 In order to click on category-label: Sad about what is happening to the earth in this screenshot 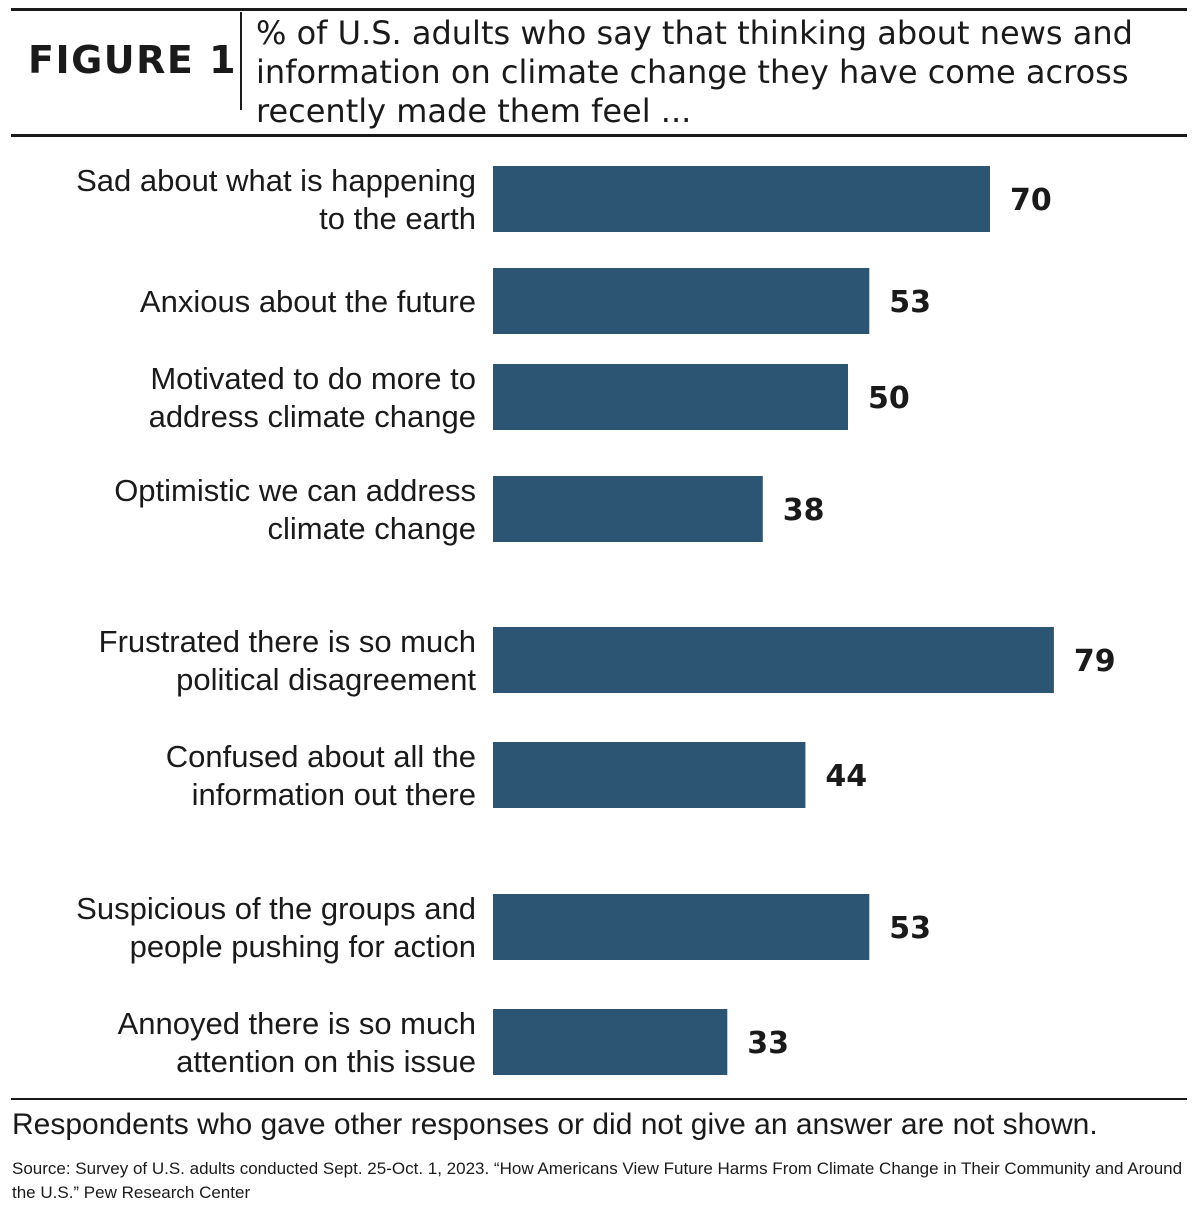, I will do `click(276, 199)`.